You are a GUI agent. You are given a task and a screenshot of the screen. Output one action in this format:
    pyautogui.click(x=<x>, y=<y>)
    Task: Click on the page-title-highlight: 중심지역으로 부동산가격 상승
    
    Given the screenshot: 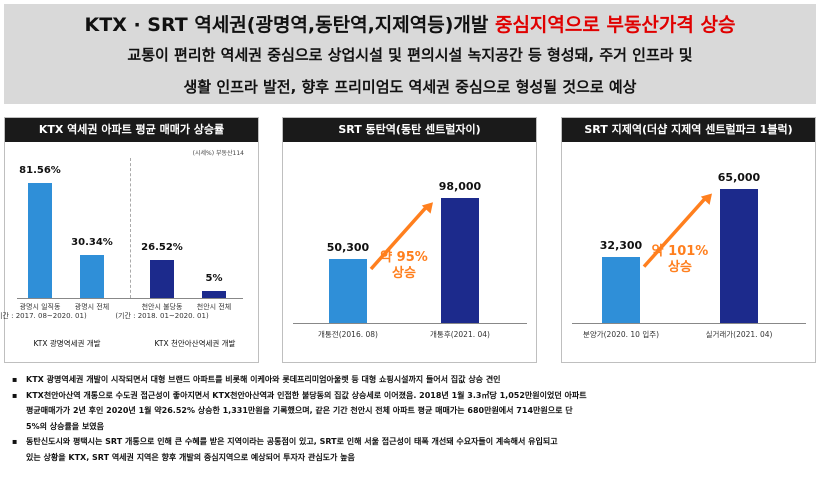 What is the action you would take?
    pyautogui.click(x=615, y=25)
    